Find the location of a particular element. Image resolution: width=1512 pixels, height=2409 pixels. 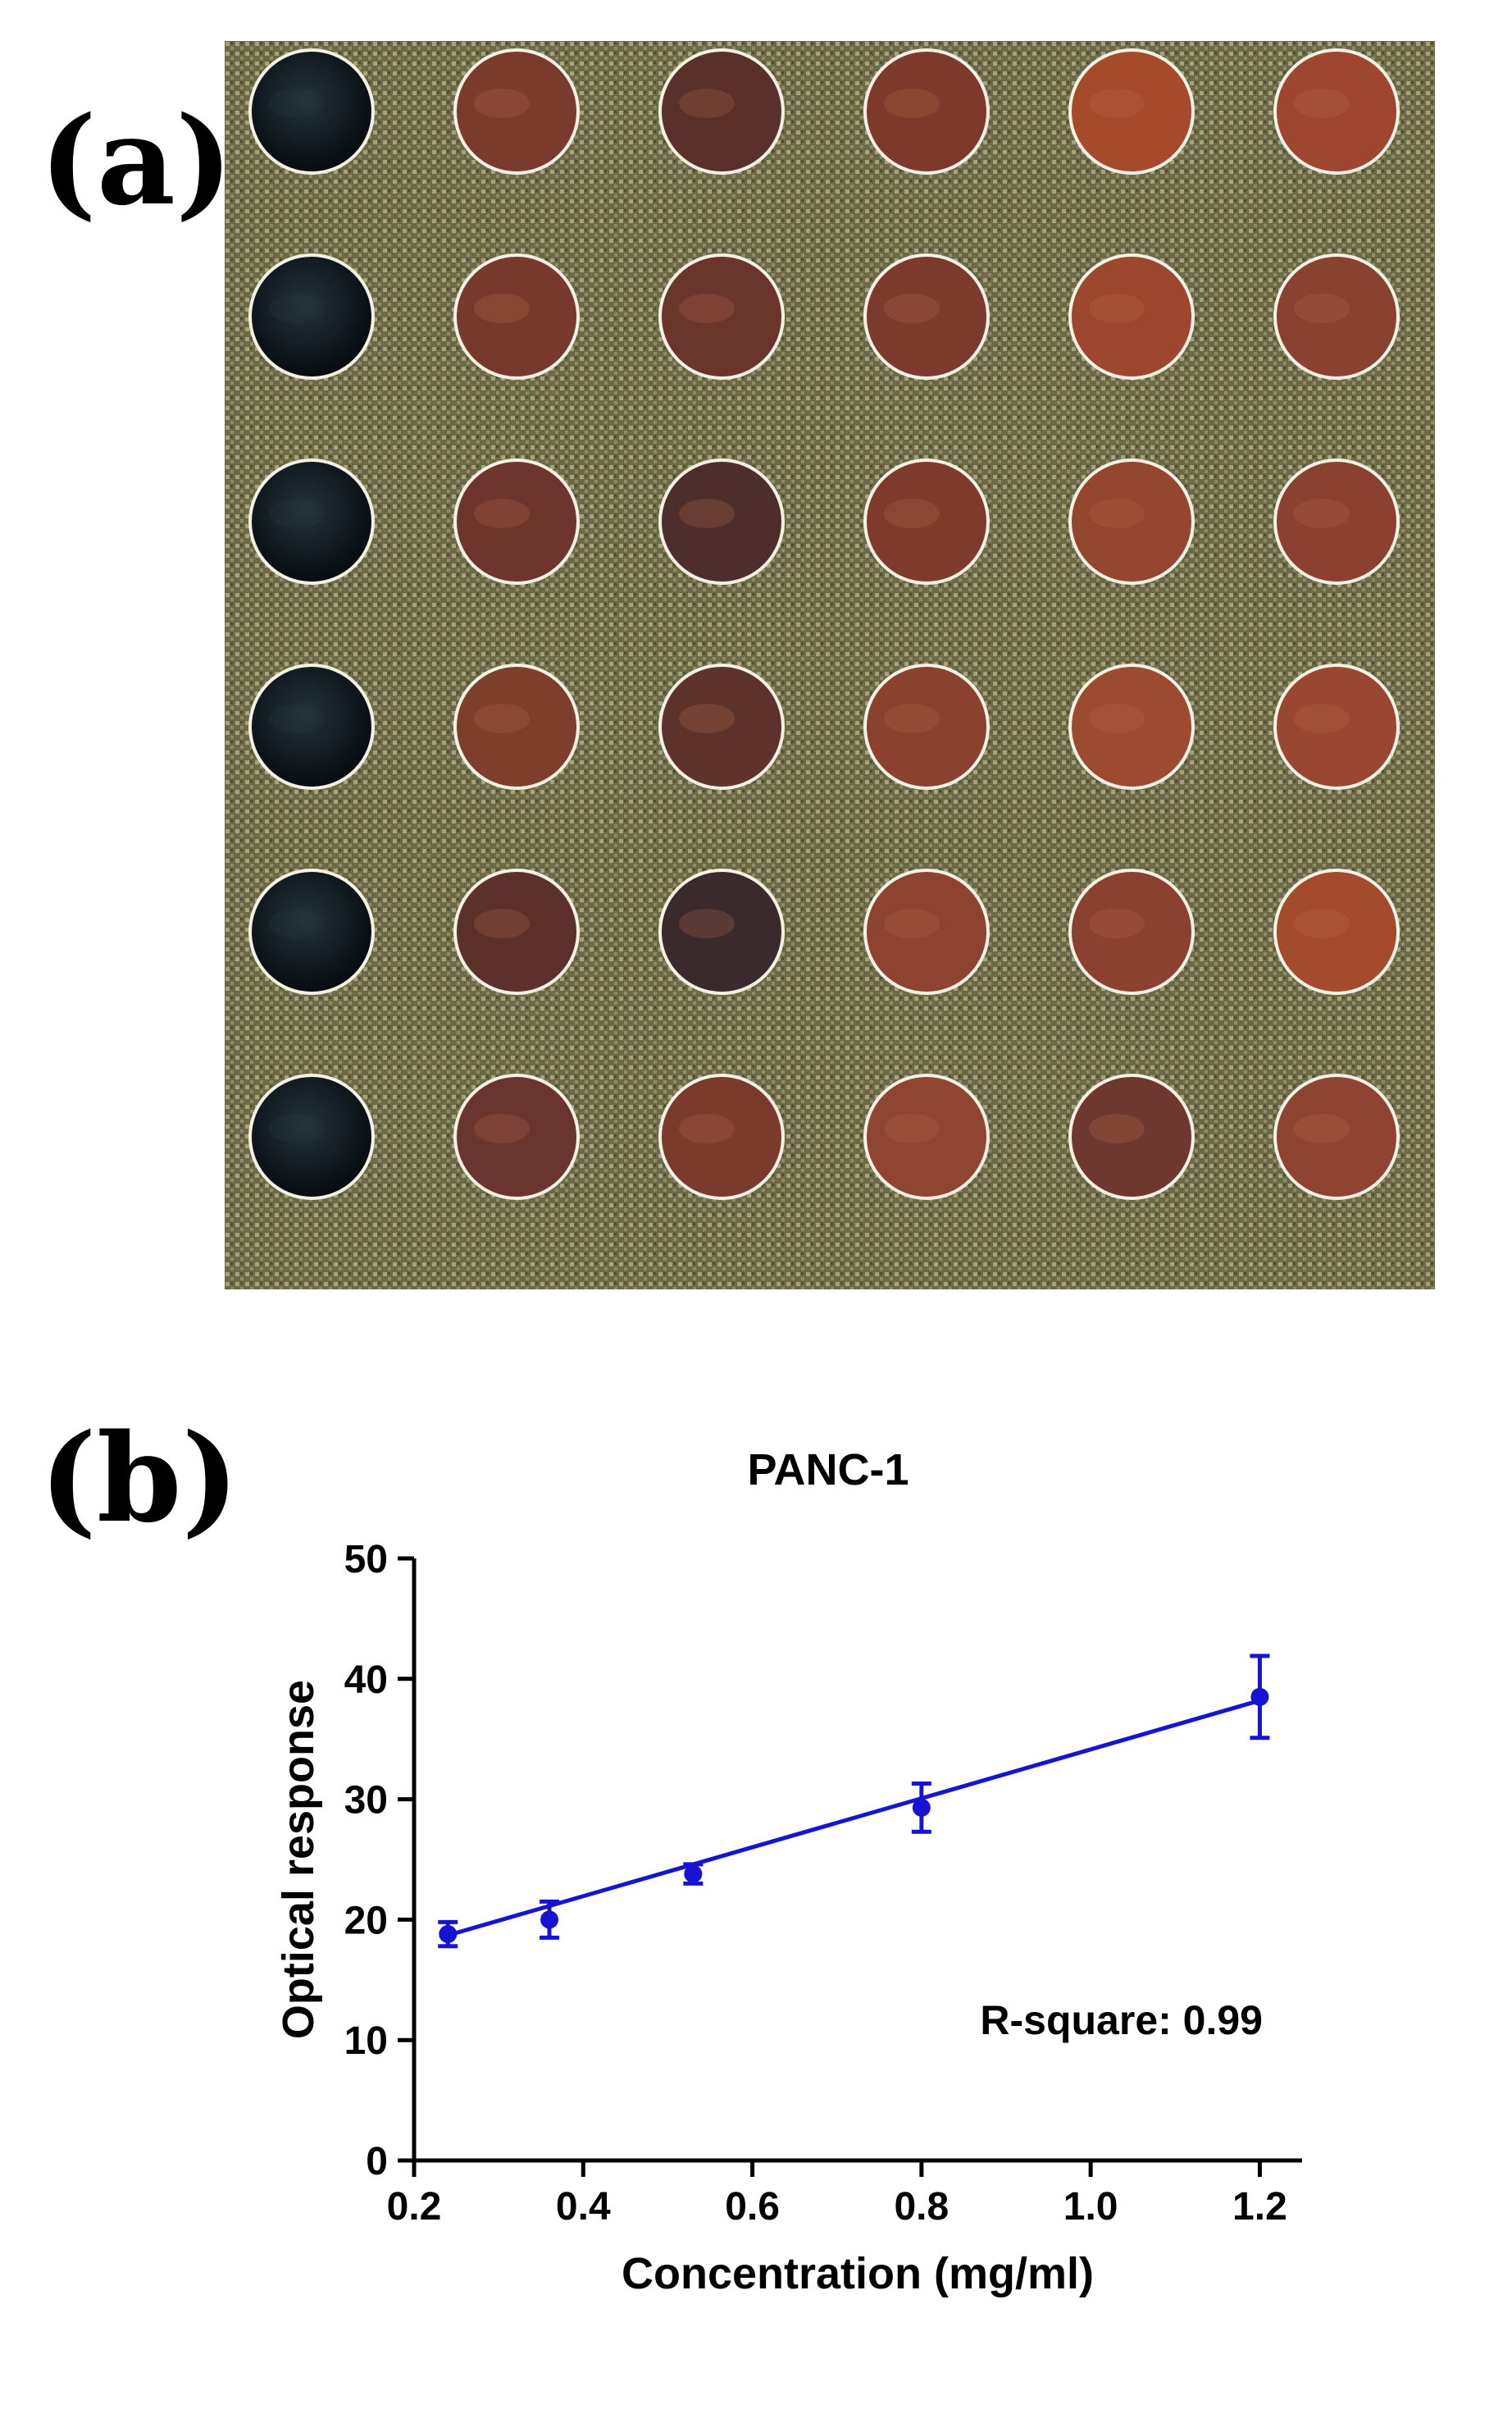

well-r5-c1 is located at coordinates (311, 932).